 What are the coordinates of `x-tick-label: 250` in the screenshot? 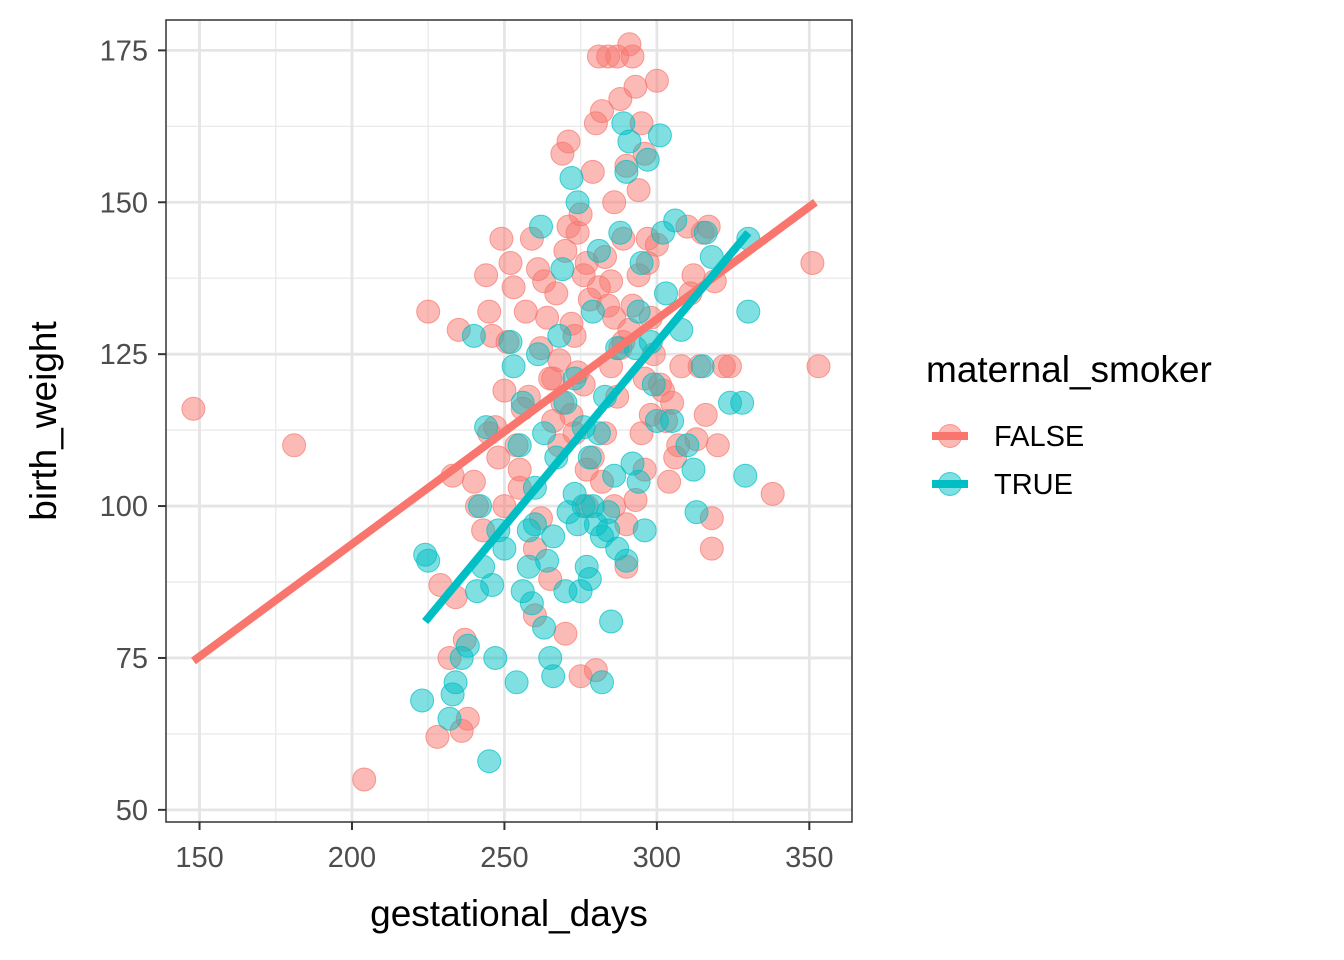 It's located at (504, 858).